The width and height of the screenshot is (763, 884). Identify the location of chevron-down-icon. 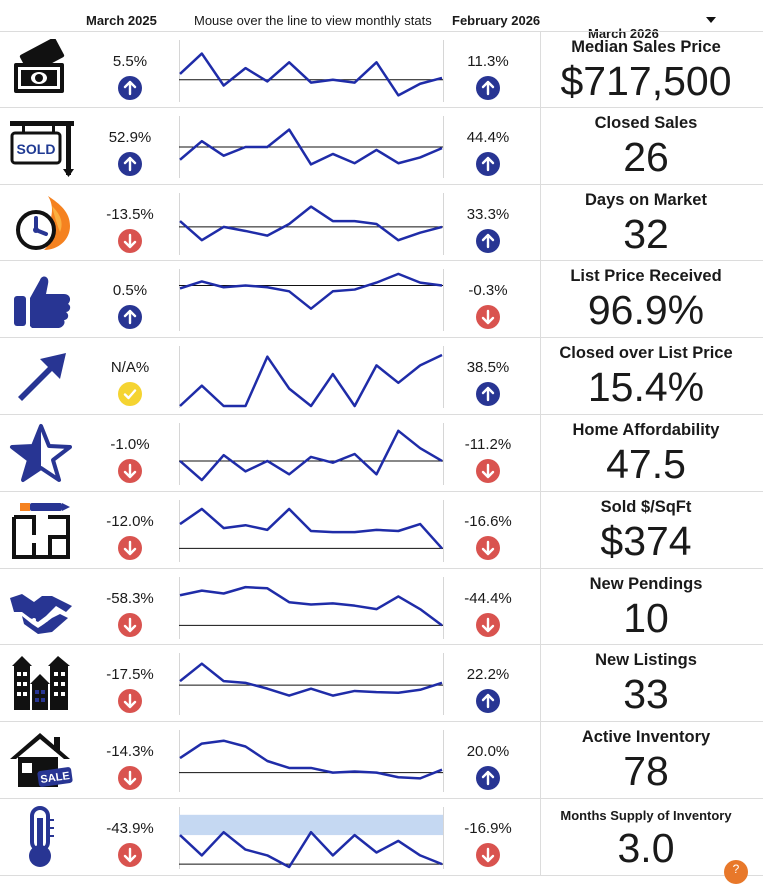
(711, 20).